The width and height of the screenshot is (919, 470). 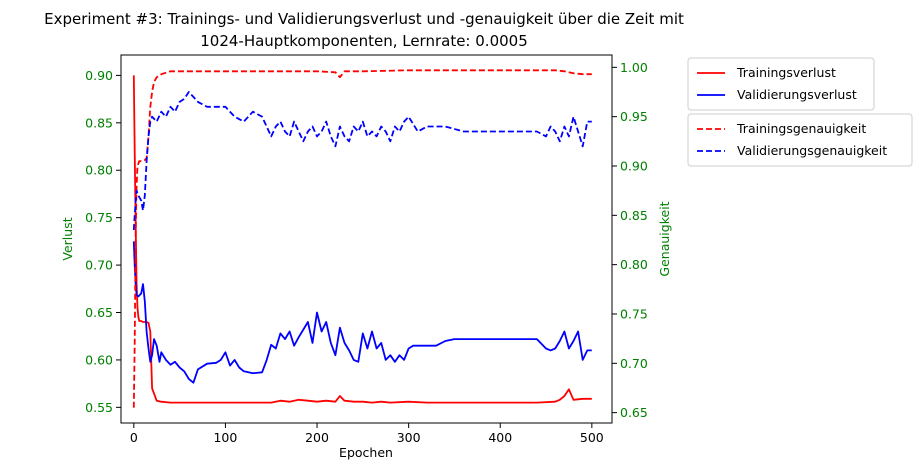 What do you see at coordinates (500, 437) in the screenshot?
I see `x-tick-label: 400` at bounding box center [500, 437].